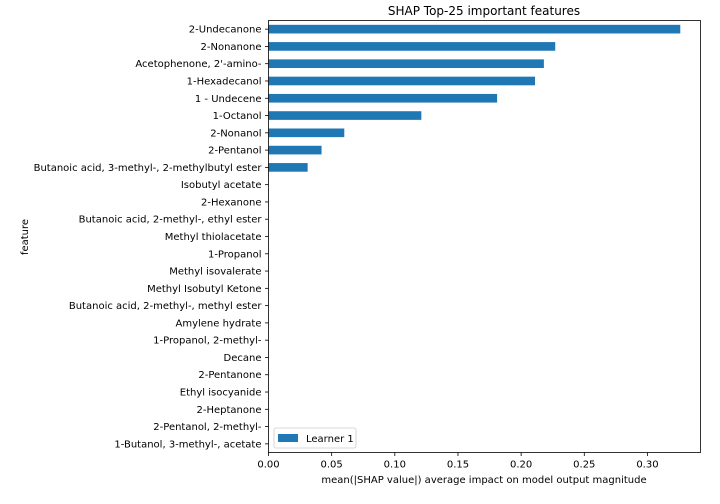 The width and height of the screenshot is (720, 504). Describe the element at coordinates (484, 11) in the screenshot. I see `chart-title: SHAP Top-25 important features` at that location.